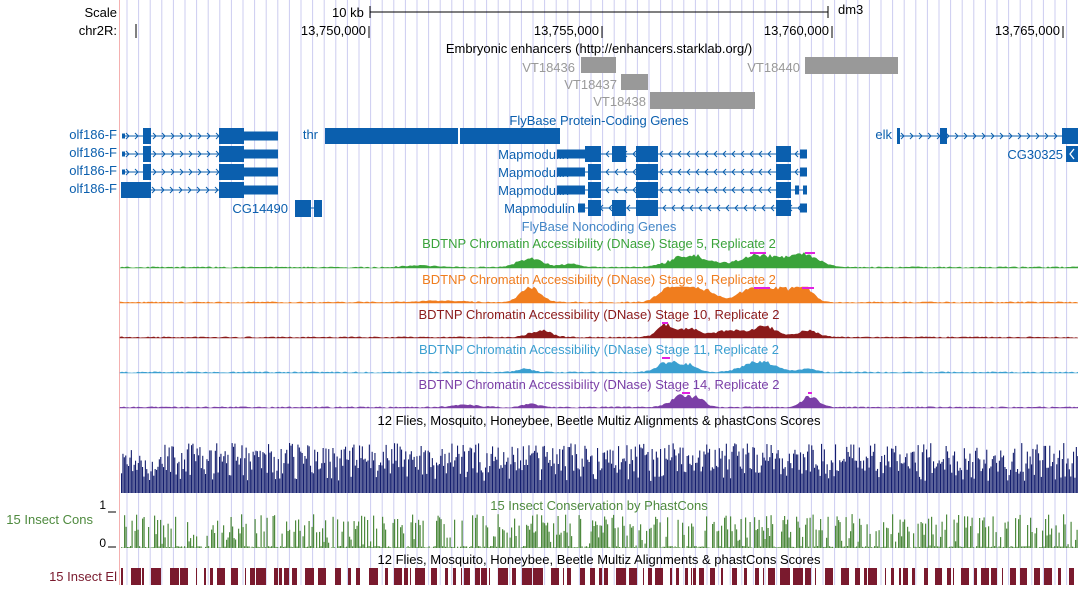 Image resolution: width=1078 pixels, height=590 pixels. Describe the element at coordinates (883, 134) in the screenshot. I see `gene-label: elk` at that location.